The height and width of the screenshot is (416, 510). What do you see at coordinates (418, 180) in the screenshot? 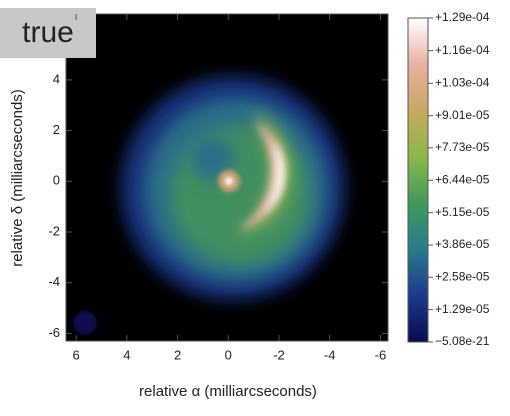
I see `colorbar` at bounding box center [418, 180].